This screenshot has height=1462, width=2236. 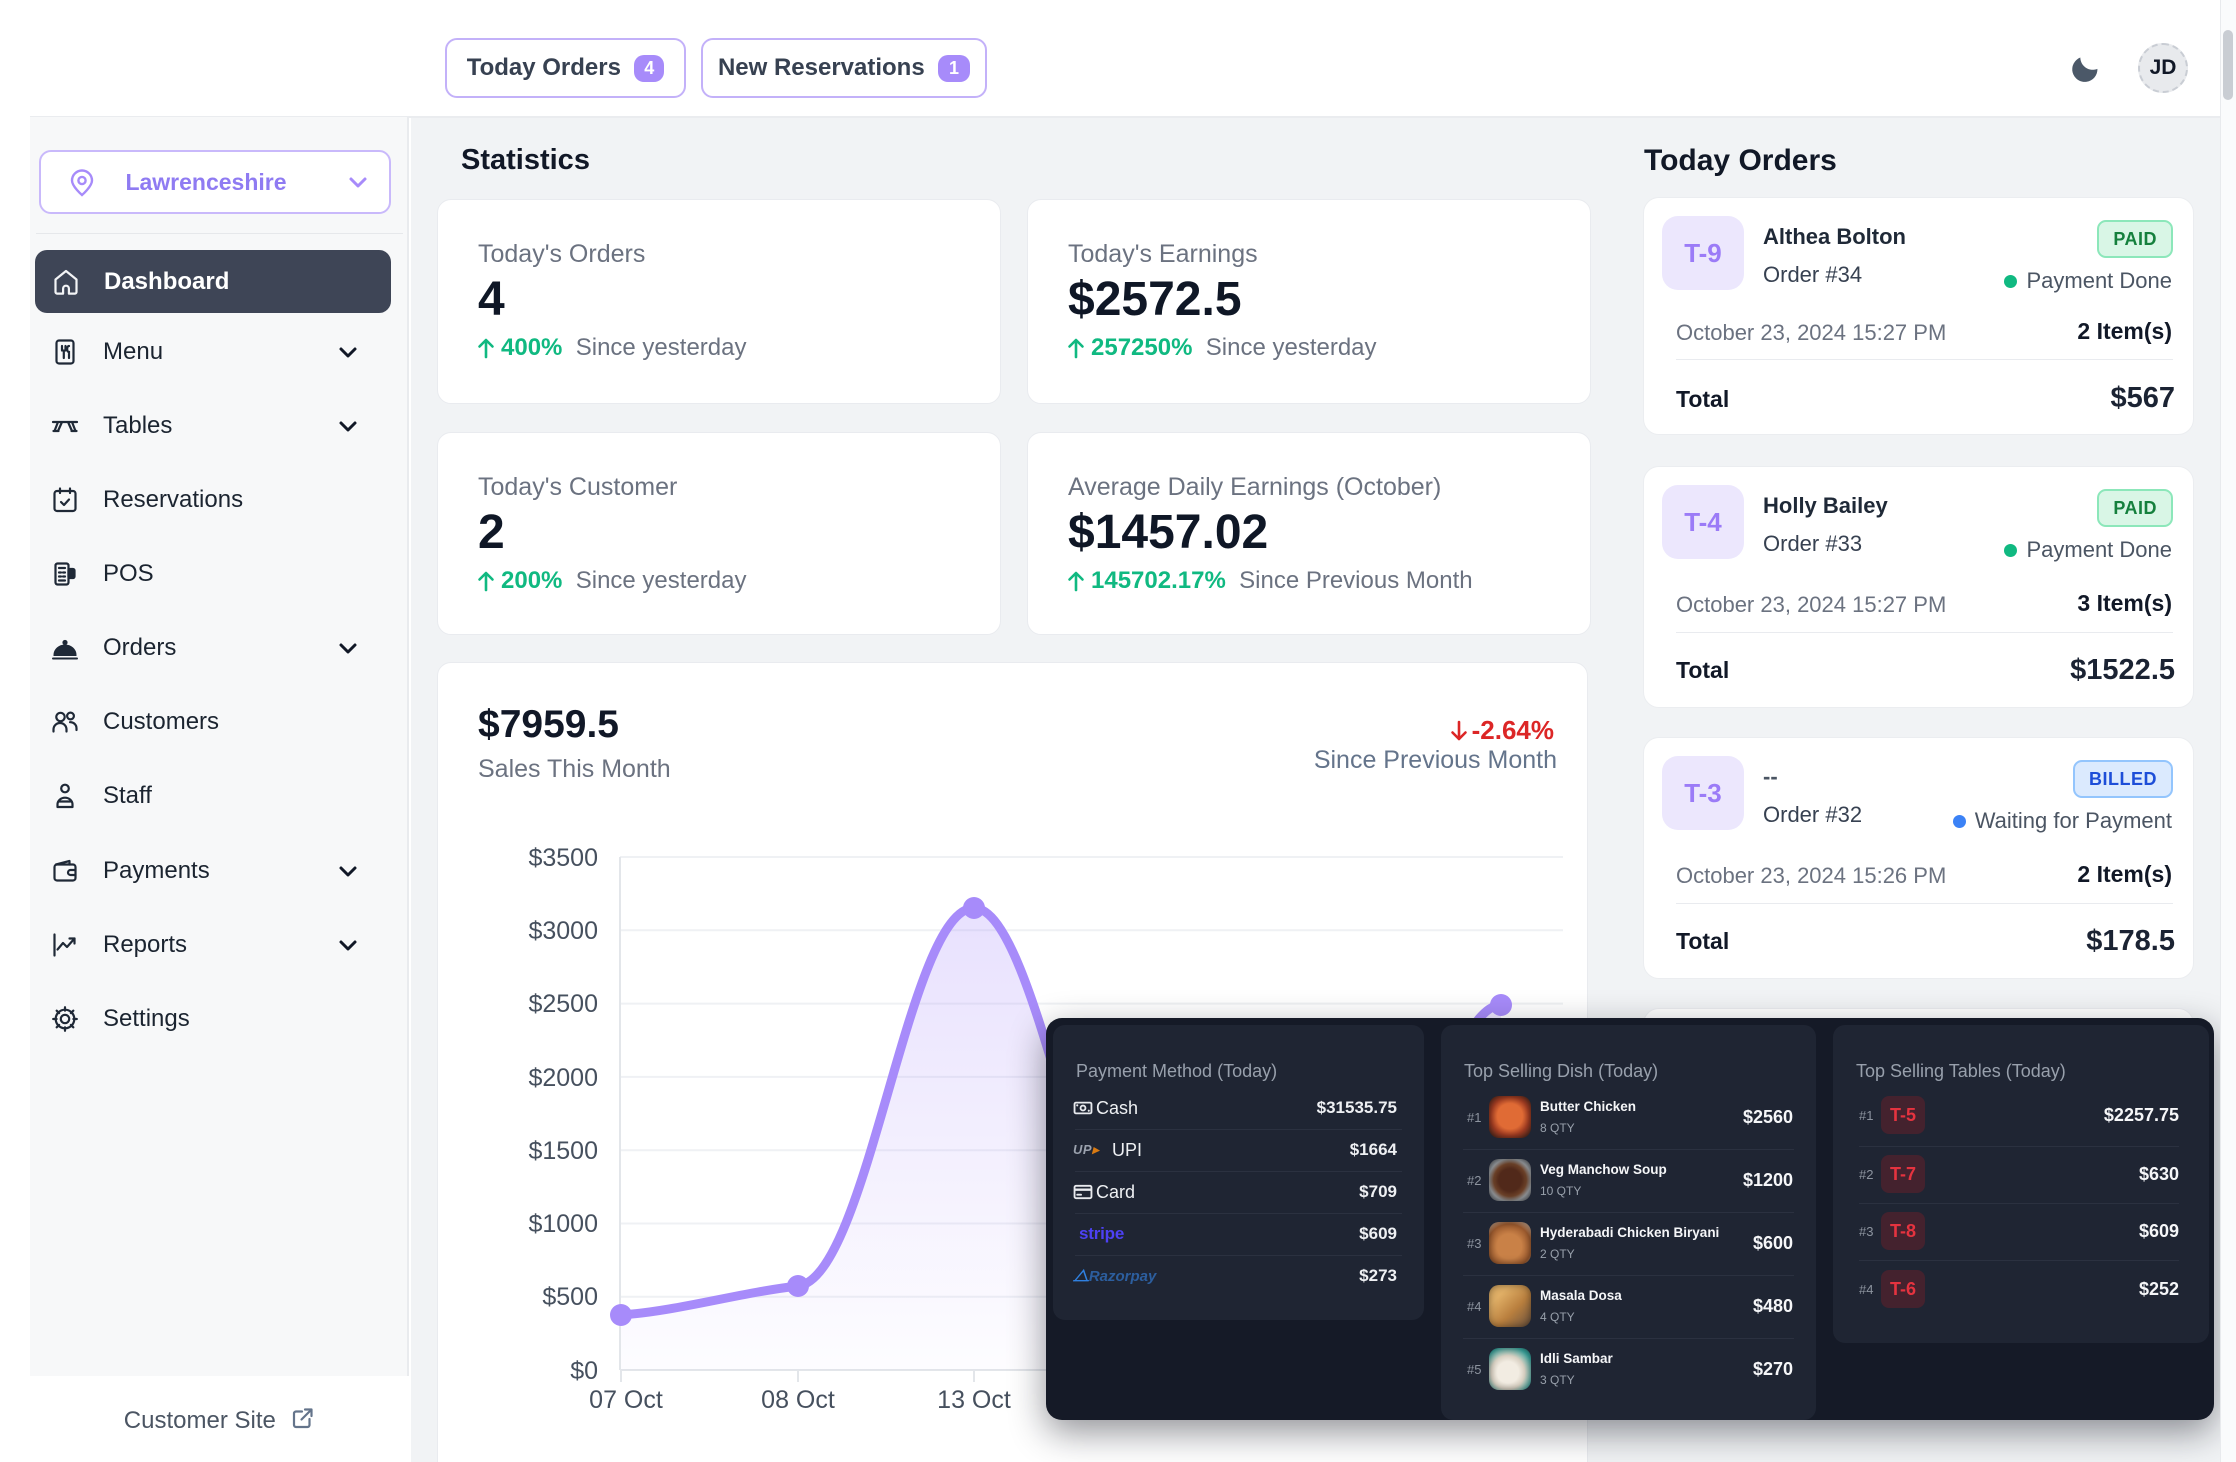 What do you see at coordinates (563, 1224) in the screenshot?
I see `svg-text: $1000` at bounding box center [563, 1224].